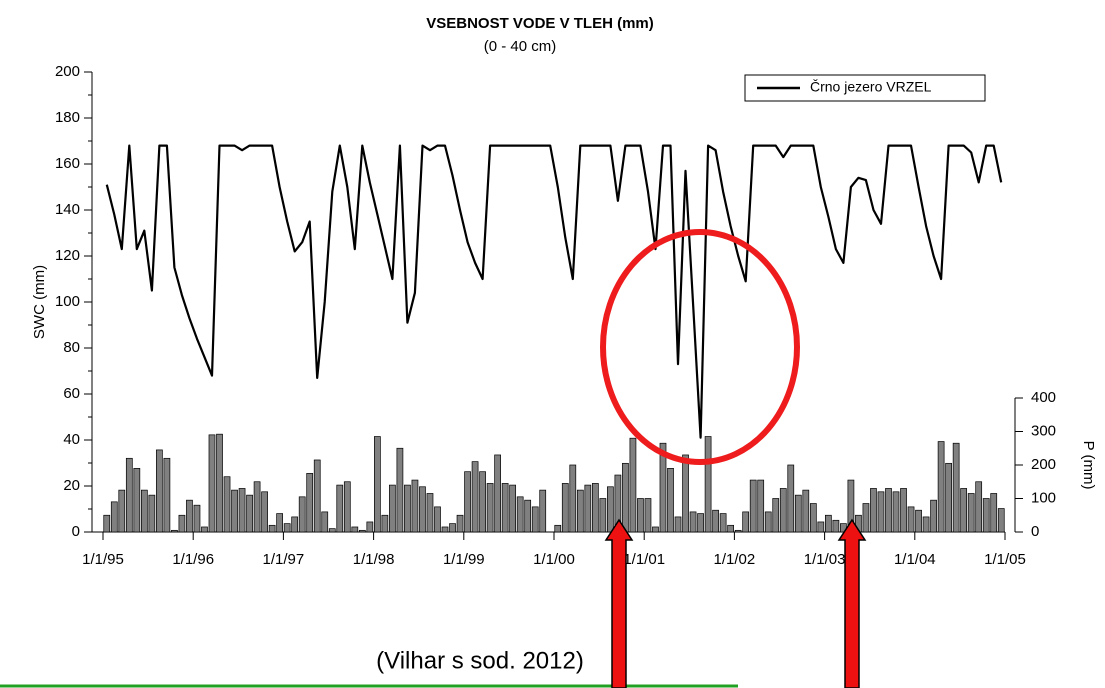 This screenshot has height=688, width=1105. Describe the element at coordinates (71, 439) in the screenshot. I see `y-tick-label: 40` at that location.